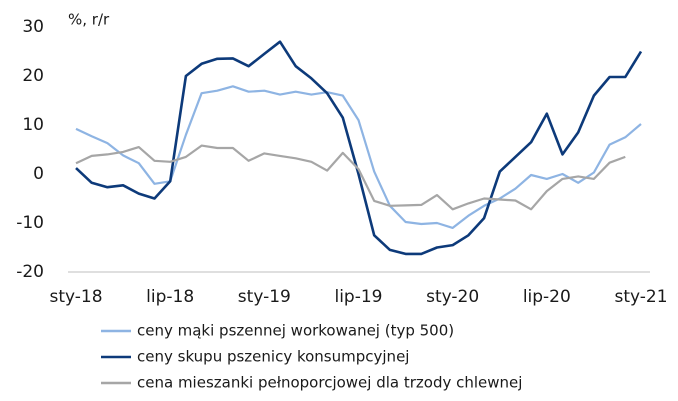 This screenshot has width=678, height=401. What do you see at coordinates (295, 331) in the screenshot?
I see `legend-label: ceny mąki pszennej workowanej (typ 500)` at bounding box center [295, 331].